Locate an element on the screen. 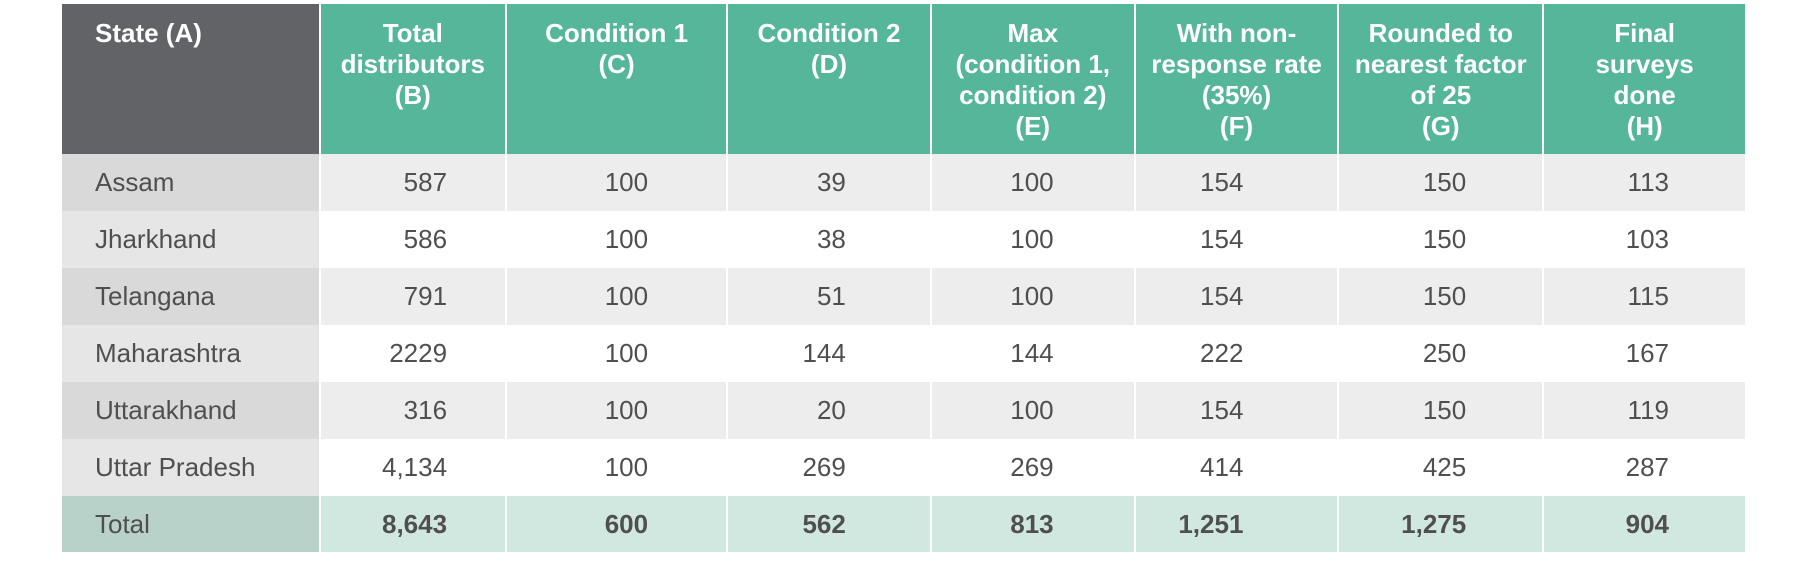 The height and width of the screenshot is (562, 1794). state-cell: Uttar Pradesh is located at coordinates (191, 467).